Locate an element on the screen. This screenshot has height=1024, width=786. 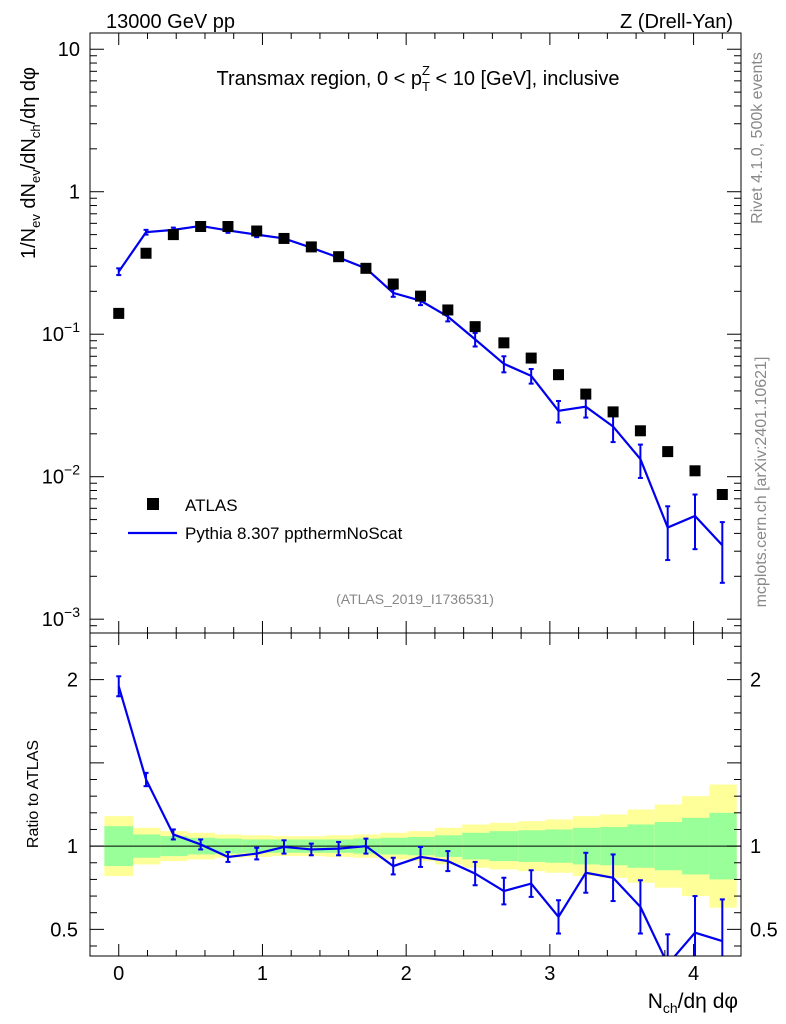
ratio-y-tick-label-right: 0.5 is located at coordinates (764, 930).